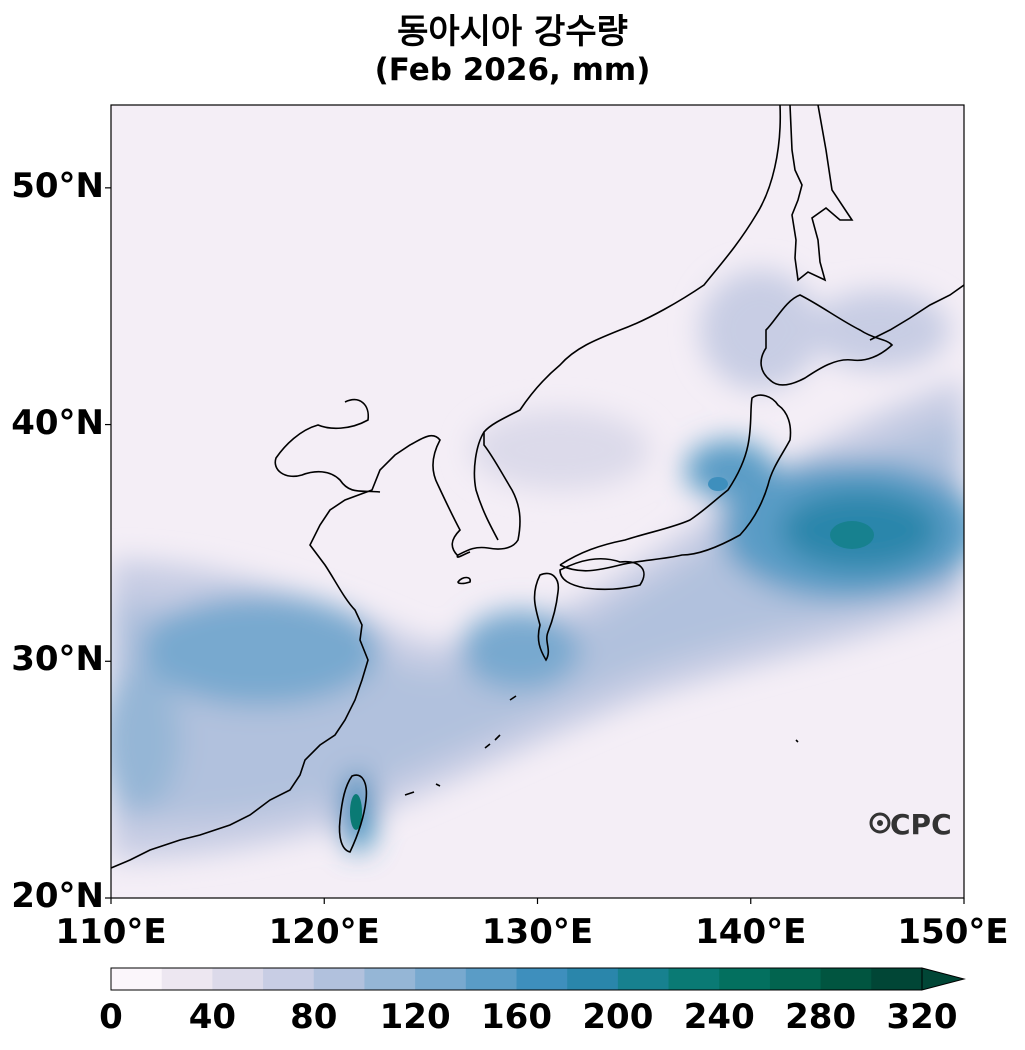  I want to click on colorbar-tick-label: 320, so click(922, 1017).